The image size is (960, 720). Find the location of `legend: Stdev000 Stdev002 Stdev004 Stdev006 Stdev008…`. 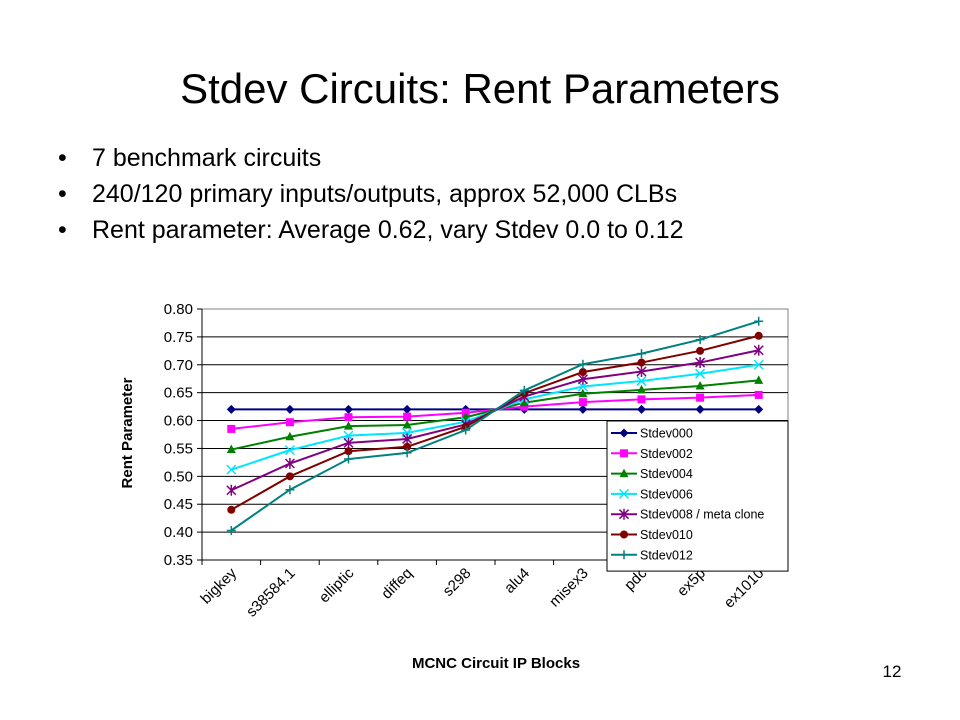

legend: Stdev000 Stdev002 Stdev004 Stdev006 Stdev008… is located at coordinates (697, 496).